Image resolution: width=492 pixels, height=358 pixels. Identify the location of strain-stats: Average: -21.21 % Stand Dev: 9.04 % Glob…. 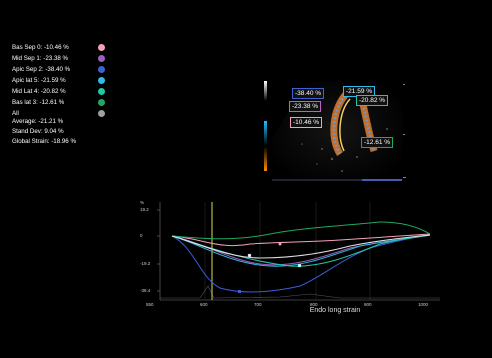
(44, 132).